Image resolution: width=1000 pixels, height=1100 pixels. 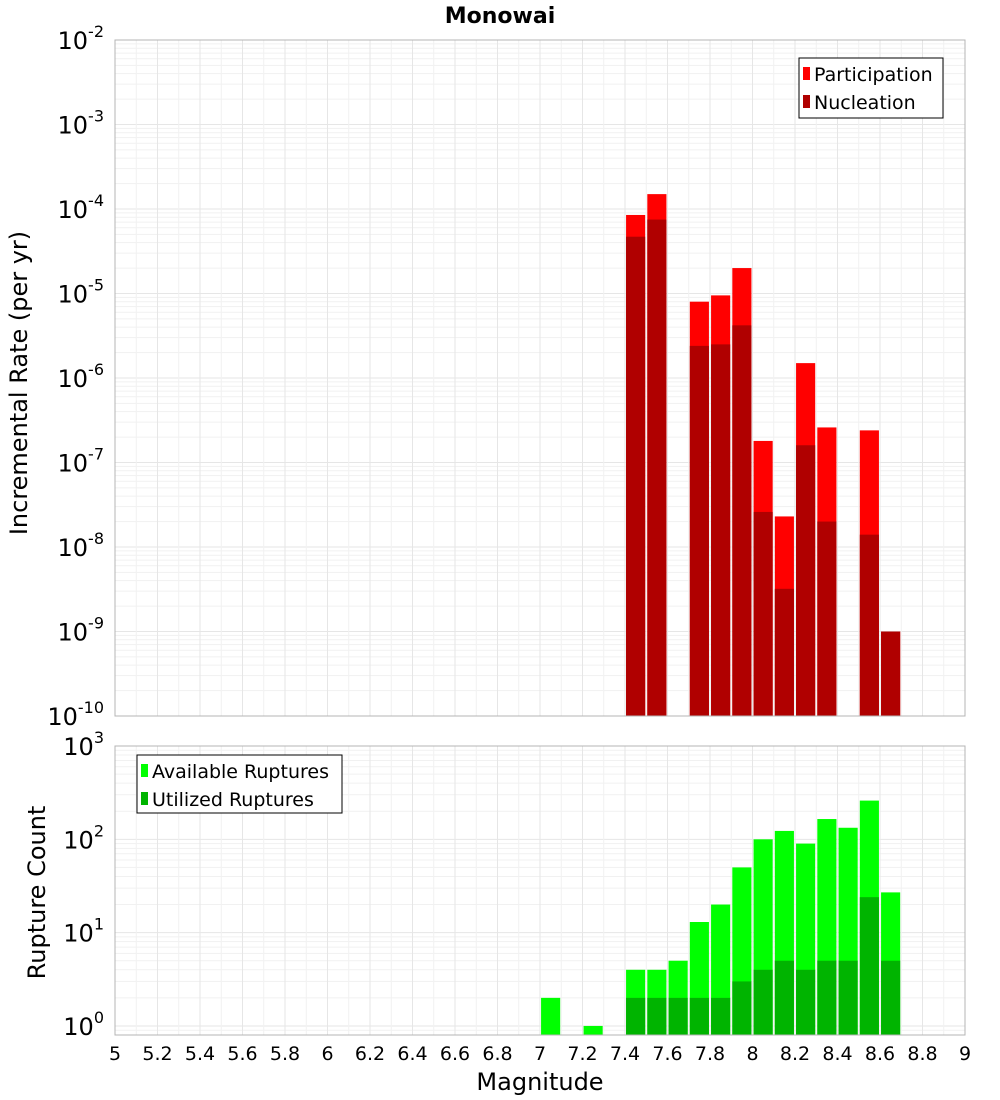 I want to click on top-y-tick-label: 10⁻⁴, so click(x=81, y=207).